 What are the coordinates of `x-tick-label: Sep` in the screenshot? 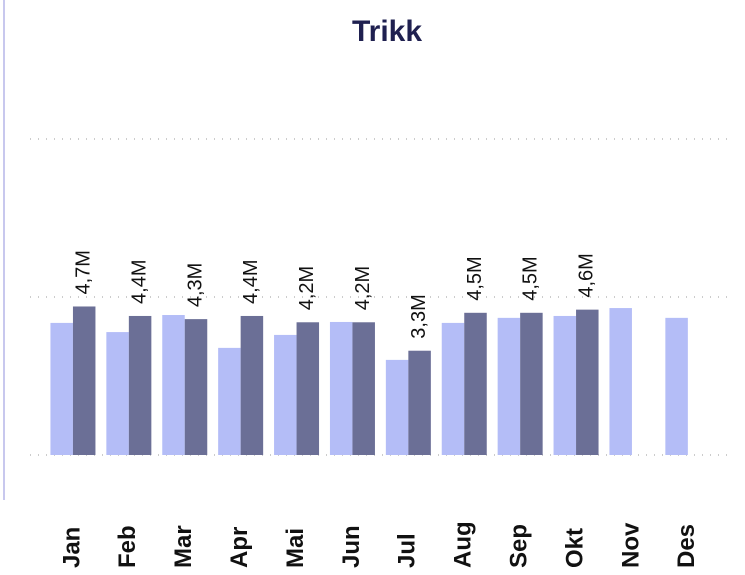 It's located at (518, 546).